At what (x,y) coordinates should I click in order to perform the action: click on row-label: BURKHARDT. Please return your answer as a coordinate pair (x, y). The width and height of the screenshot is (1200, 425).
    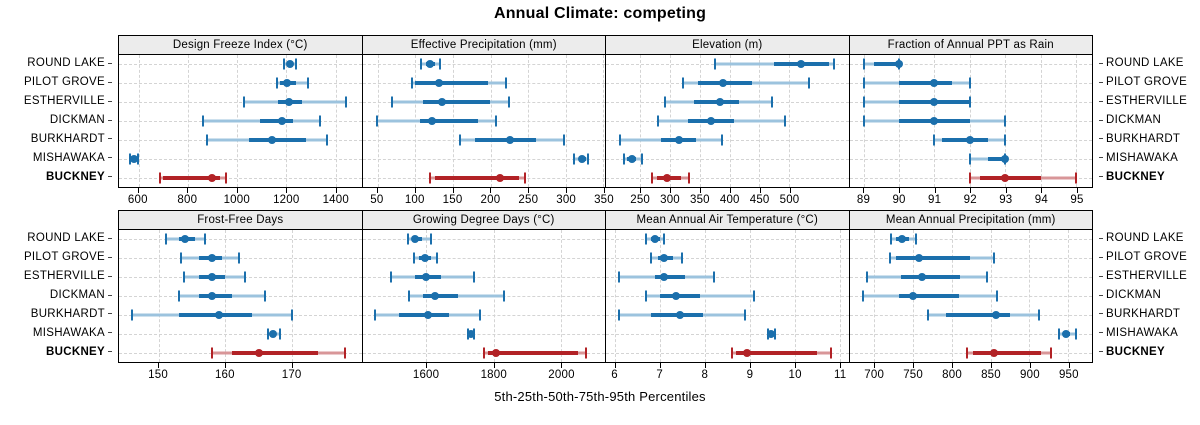
    Looking at the image, I should click on (1149, 313).